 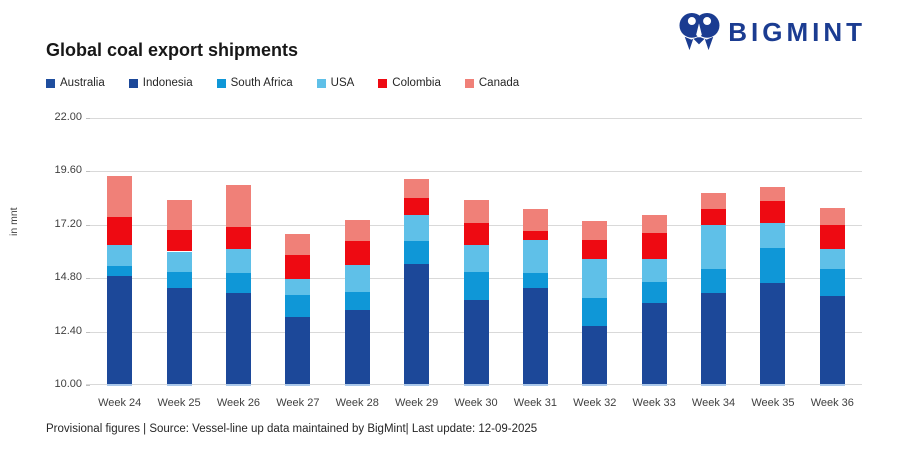 What do you see at coordinates (68, 117) in the screenshot?
I see `y-axis-tick-label: 22.00` at bounding box center [68, 117].